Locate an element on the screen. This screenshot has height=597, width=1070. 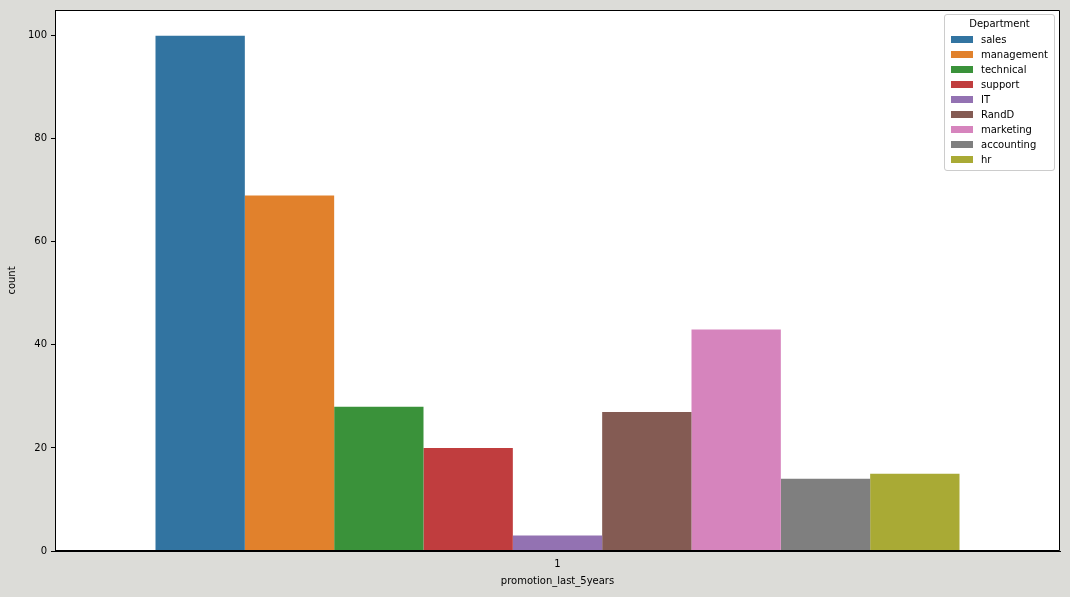
legend-label: support is located at coordinates (1000, 84).